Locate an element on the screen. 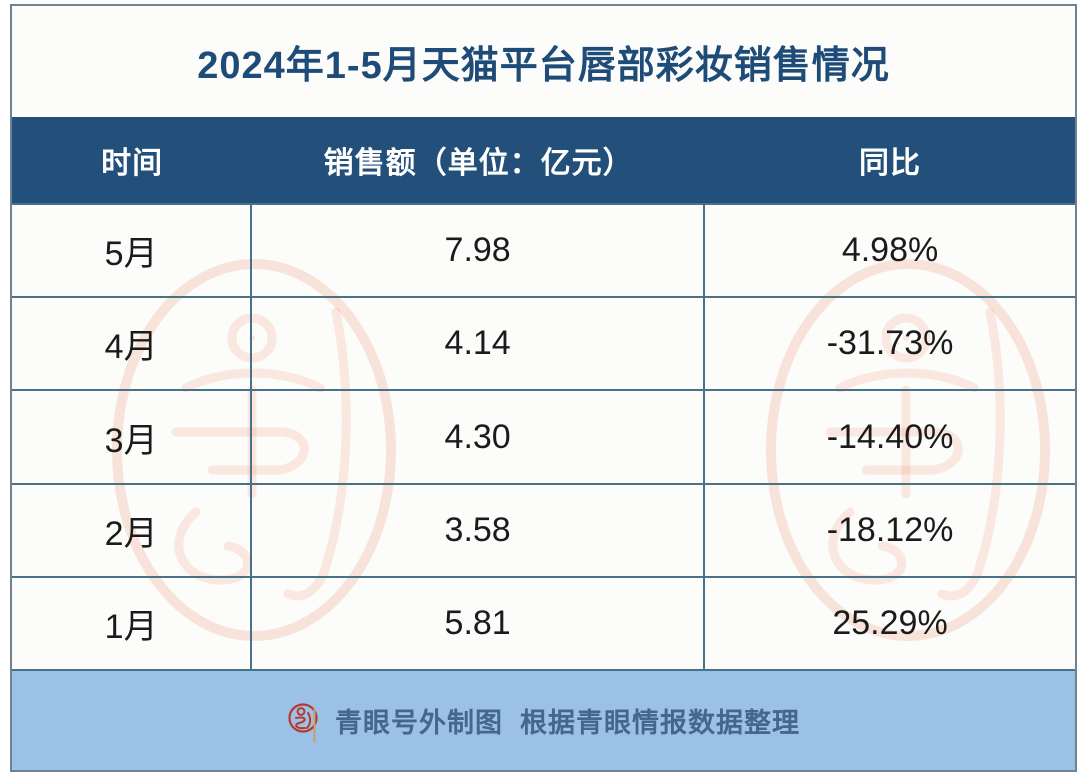 This screenshot has height=776, width=1080. table-row: 5月 7.98 4.98% is located at coordinates (543, 251).